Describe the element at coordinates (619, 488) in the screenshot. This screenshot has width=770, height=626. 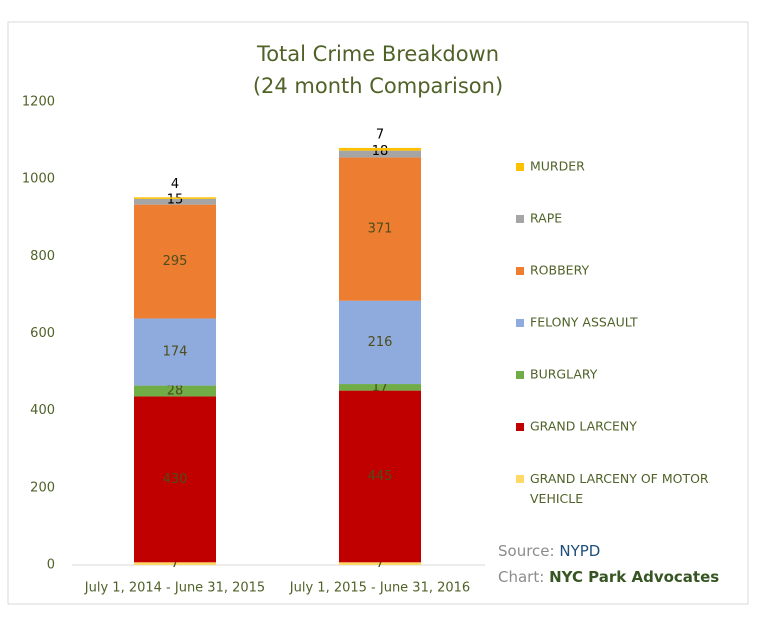
I see `legend-label: GRAND LARCENY OF MOTOR VEHICLE` at that location.